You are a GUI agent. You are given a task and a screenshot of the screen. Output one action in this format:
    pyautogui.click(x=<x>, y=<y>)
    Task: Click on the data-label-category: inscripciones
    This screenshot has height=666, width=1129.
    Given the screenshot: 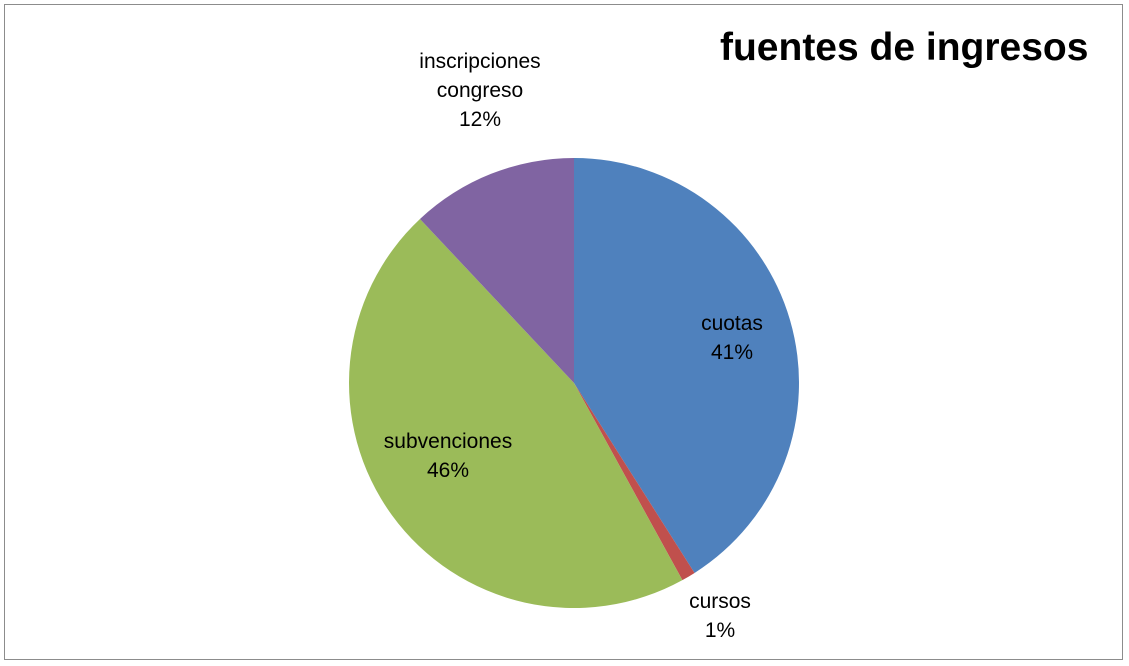 What is the action you would take?
    pyautogui.click(x=479, y=61)
    